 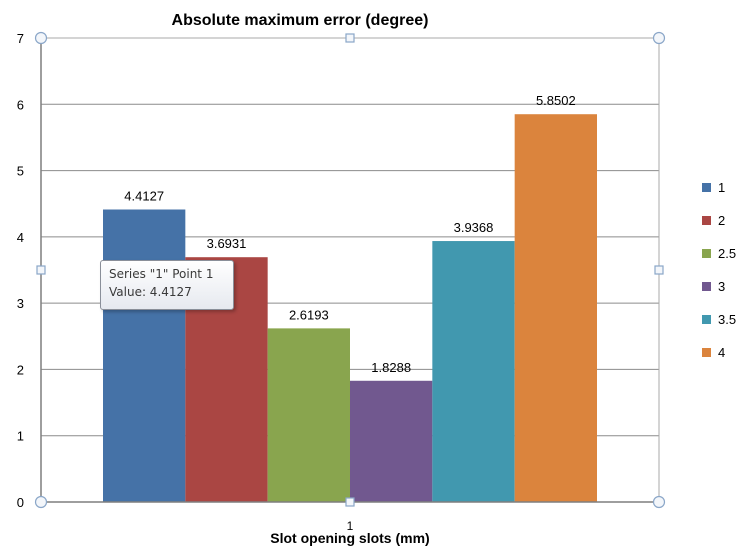 I want to click on y-tick-label: 1, so click(x=20, y=436).